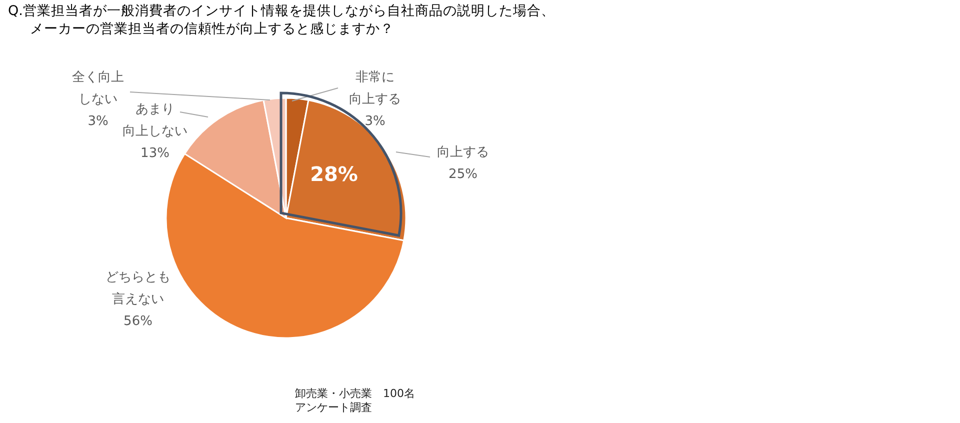  I want to click on slice-label: 非常に向上する, so click(375, 88).